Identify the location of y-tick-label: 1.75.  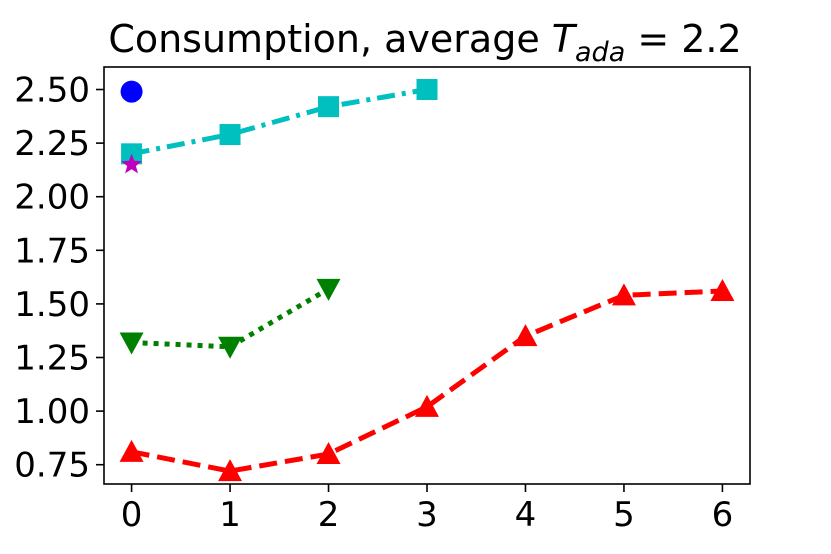
(52, 251).